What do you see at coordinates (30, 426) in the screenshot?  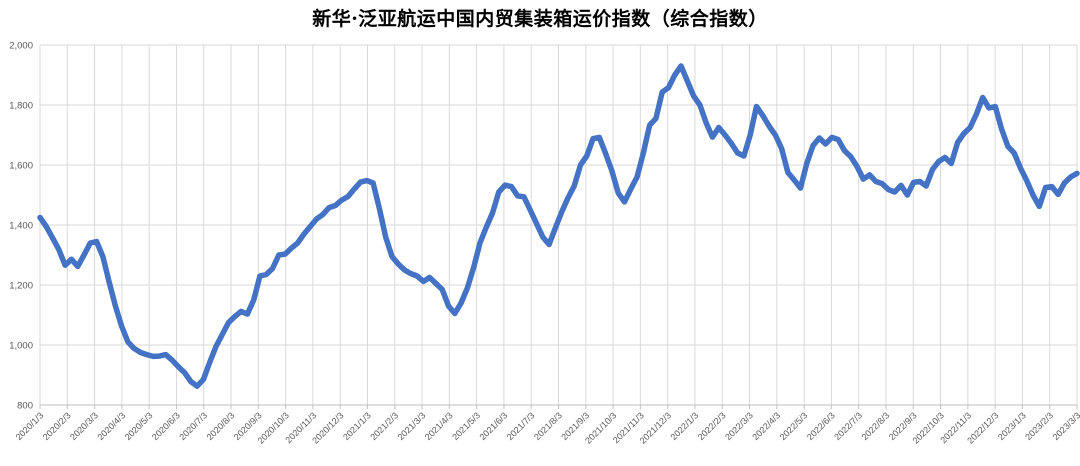 I see `x-tick-label: 2020/1/3` at bounding box center [30, 426].